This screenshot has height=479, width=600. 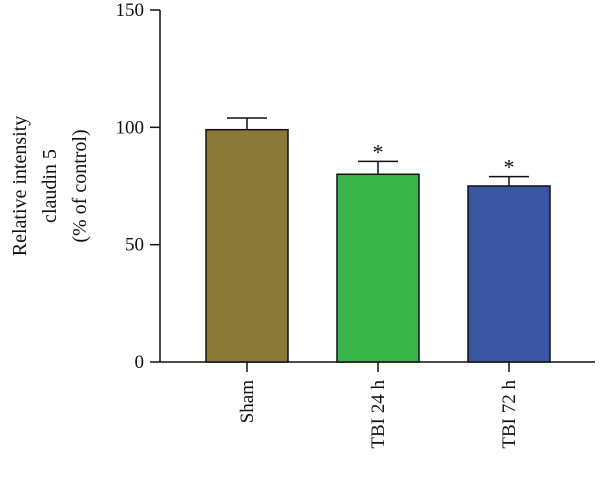 I want to click on y-tick-label: 50, so click(x=134, y=245).